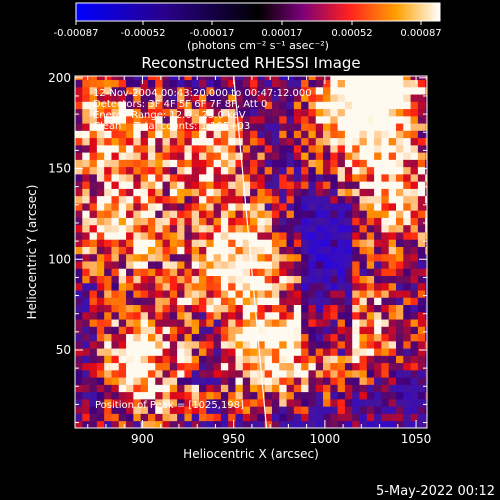 This screenshot has height=500, width=500. What do you see at coordinates (171, 126) in the screenshot?
I see `annotation-clean-counts: Clean Total counts: 1.10E+03` at bounding box center [171, 126].